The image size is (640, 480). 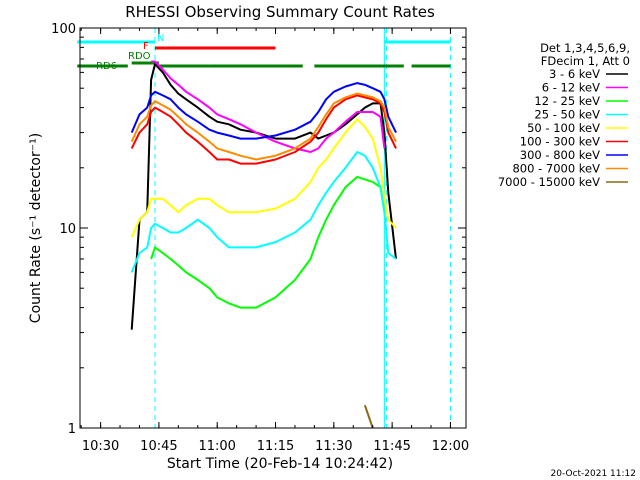 I want to click on legend-header: FDecim 1, Att 0, so click(x=585, y=61).